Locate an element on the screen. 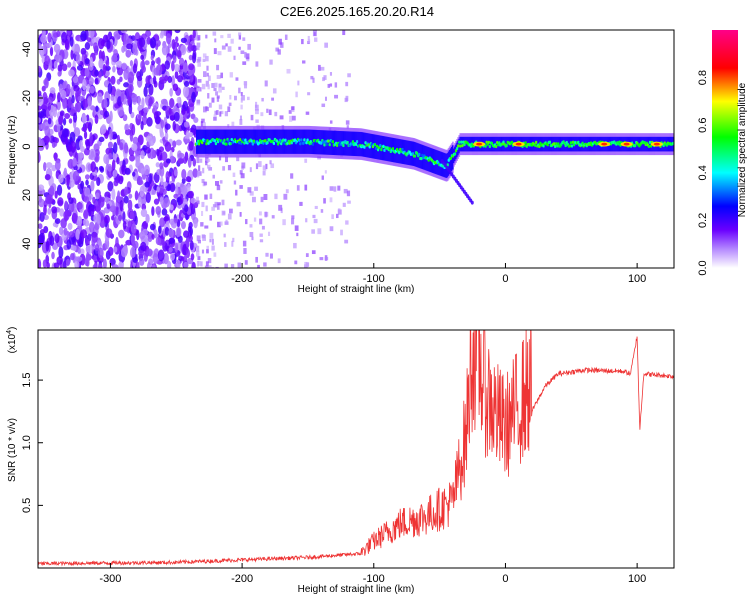  colorbar-ticks: 0.0 0.2 0.4 0.6 0.8 is located at coordinates (703, 173).